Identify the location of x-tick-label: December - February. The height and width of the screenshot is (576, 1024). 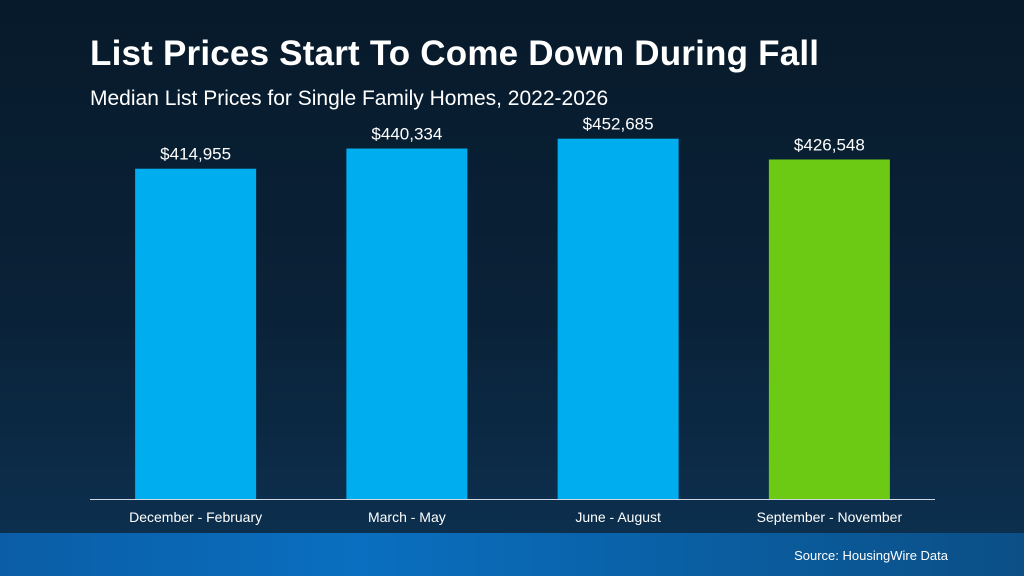
(195, 517).